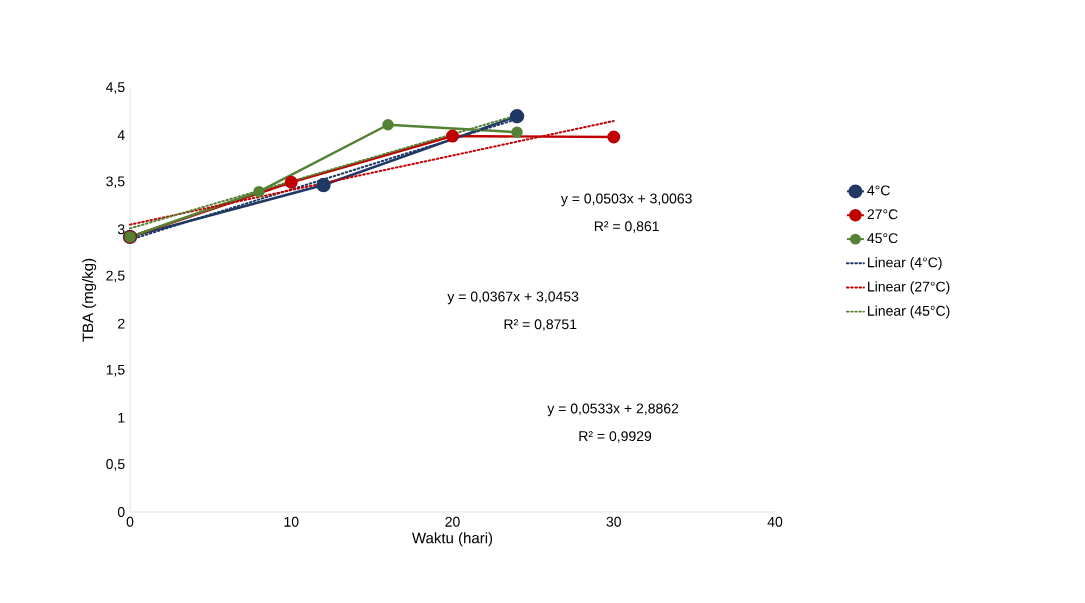 Image resolution: width=1085 pixels, height=603 pixels. Describe the element at coordinates (613, 521) in the screenshot. I see `x-tick-label: 30` at that location.